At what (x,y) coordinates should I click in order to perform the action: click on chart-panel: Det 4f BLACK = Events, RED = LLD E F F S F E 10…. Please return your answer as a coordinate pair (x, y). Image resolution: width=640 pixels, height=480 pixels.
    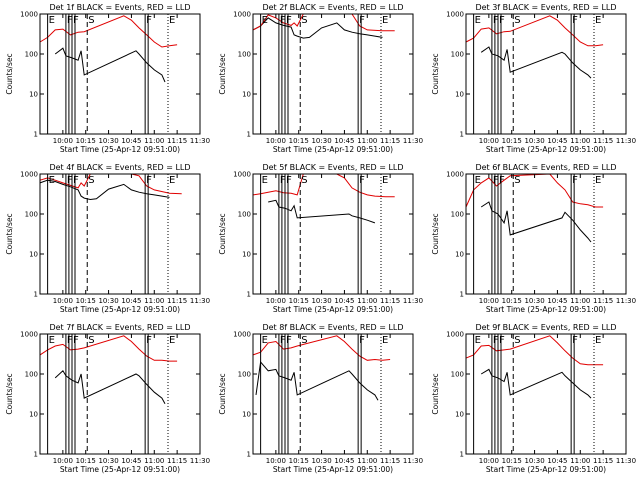
    Looking at the image, I should click on (106, 240).